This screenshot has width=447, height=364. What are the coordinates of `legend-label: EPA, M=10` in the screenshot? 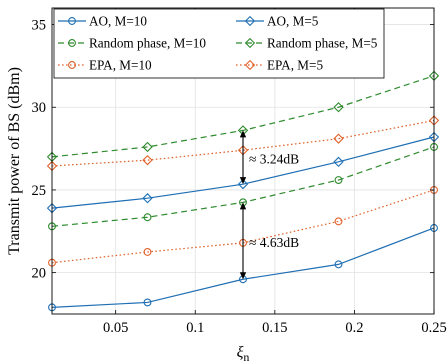 It's located at (120, 65).